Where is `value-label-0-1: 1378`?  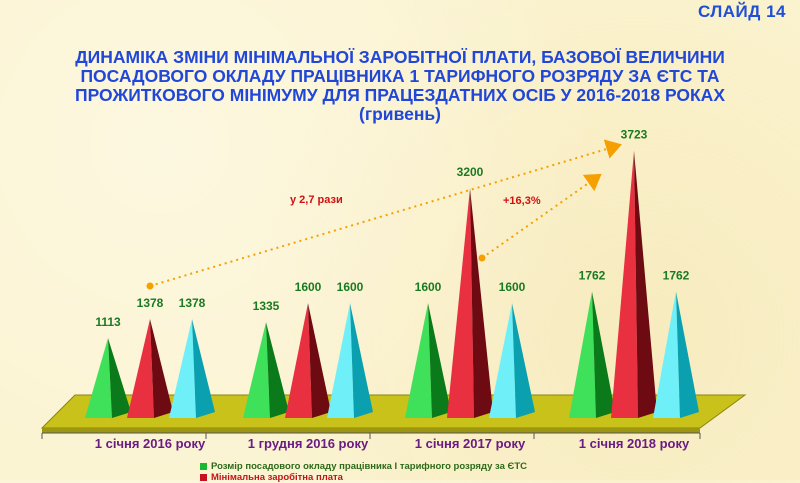 value-label-0-1: 1378 is located at coordinates (150, 303).